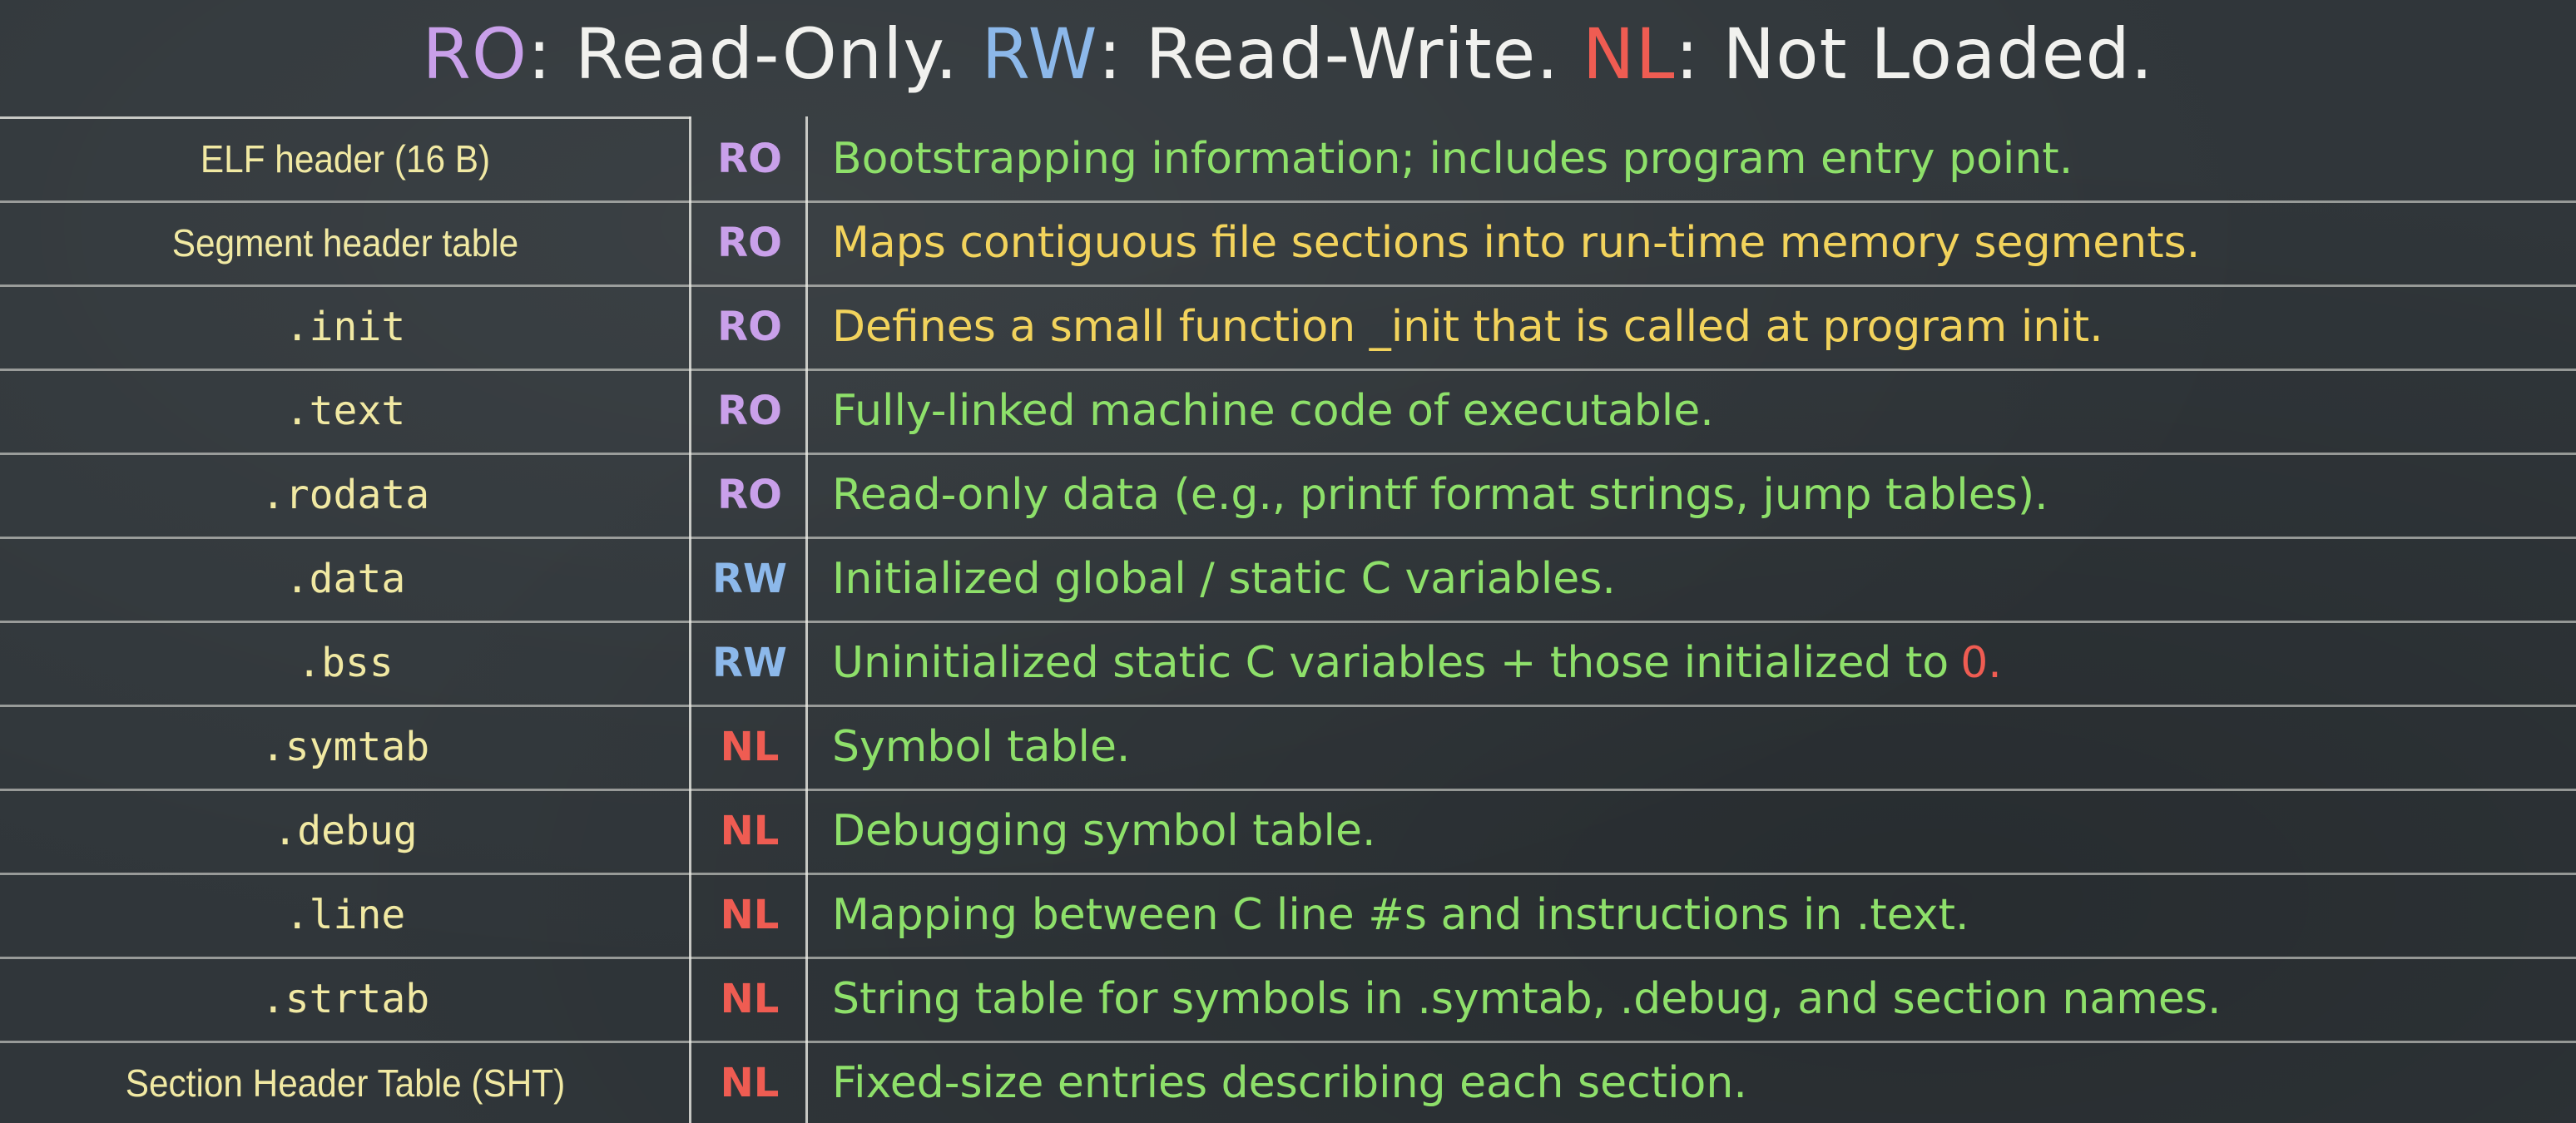 This screenshot has width=2576, height=1123. I want to click on section-name: .symtab, so click(345, 746).